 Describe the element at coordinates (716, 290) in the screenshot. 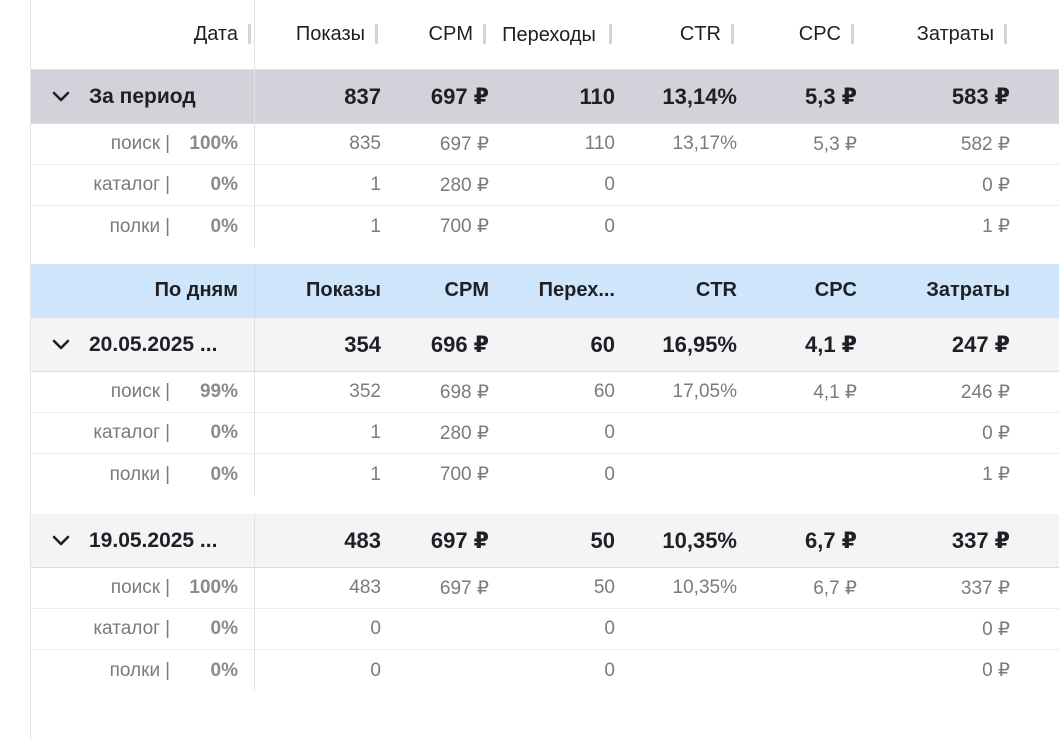

I see `days-header-ctr: CTR` at that location.